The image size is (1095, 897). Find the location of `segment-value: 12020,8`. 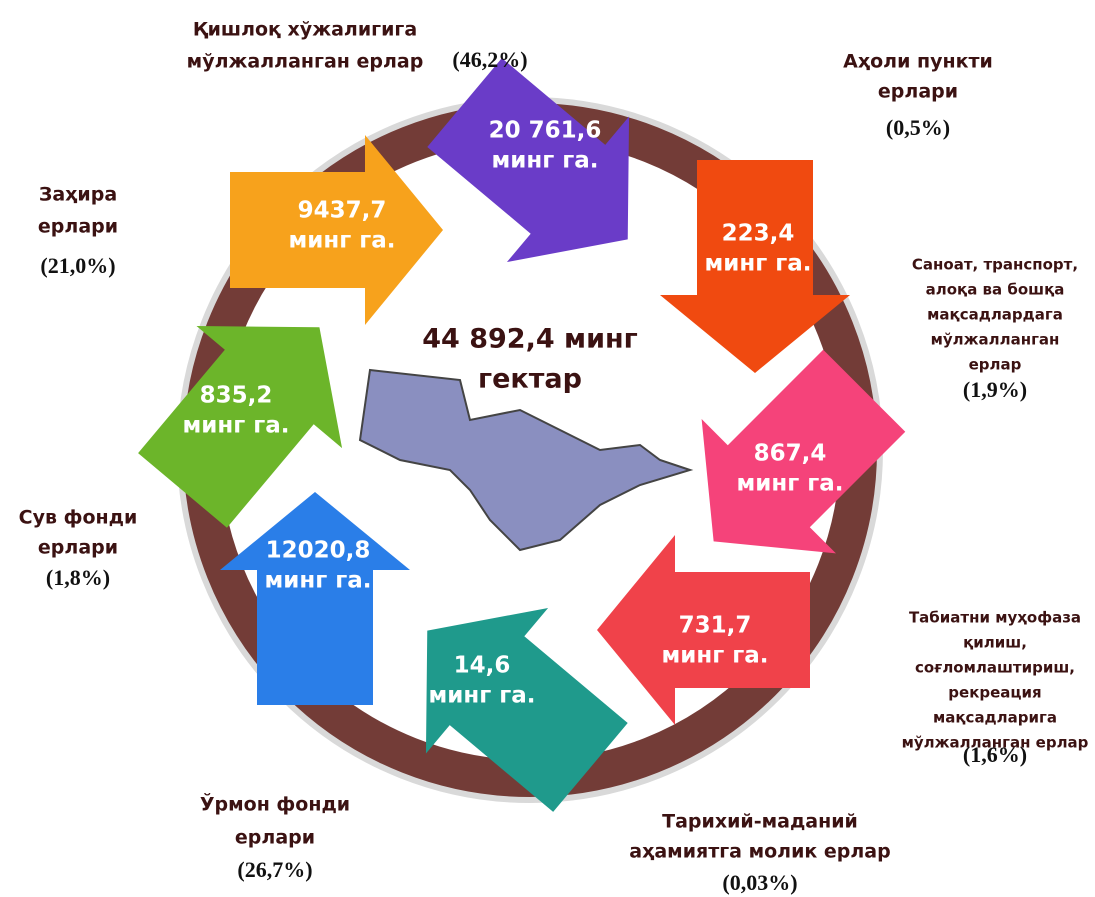

segment-value: 12020,8 is located at coordinates (318, 551).